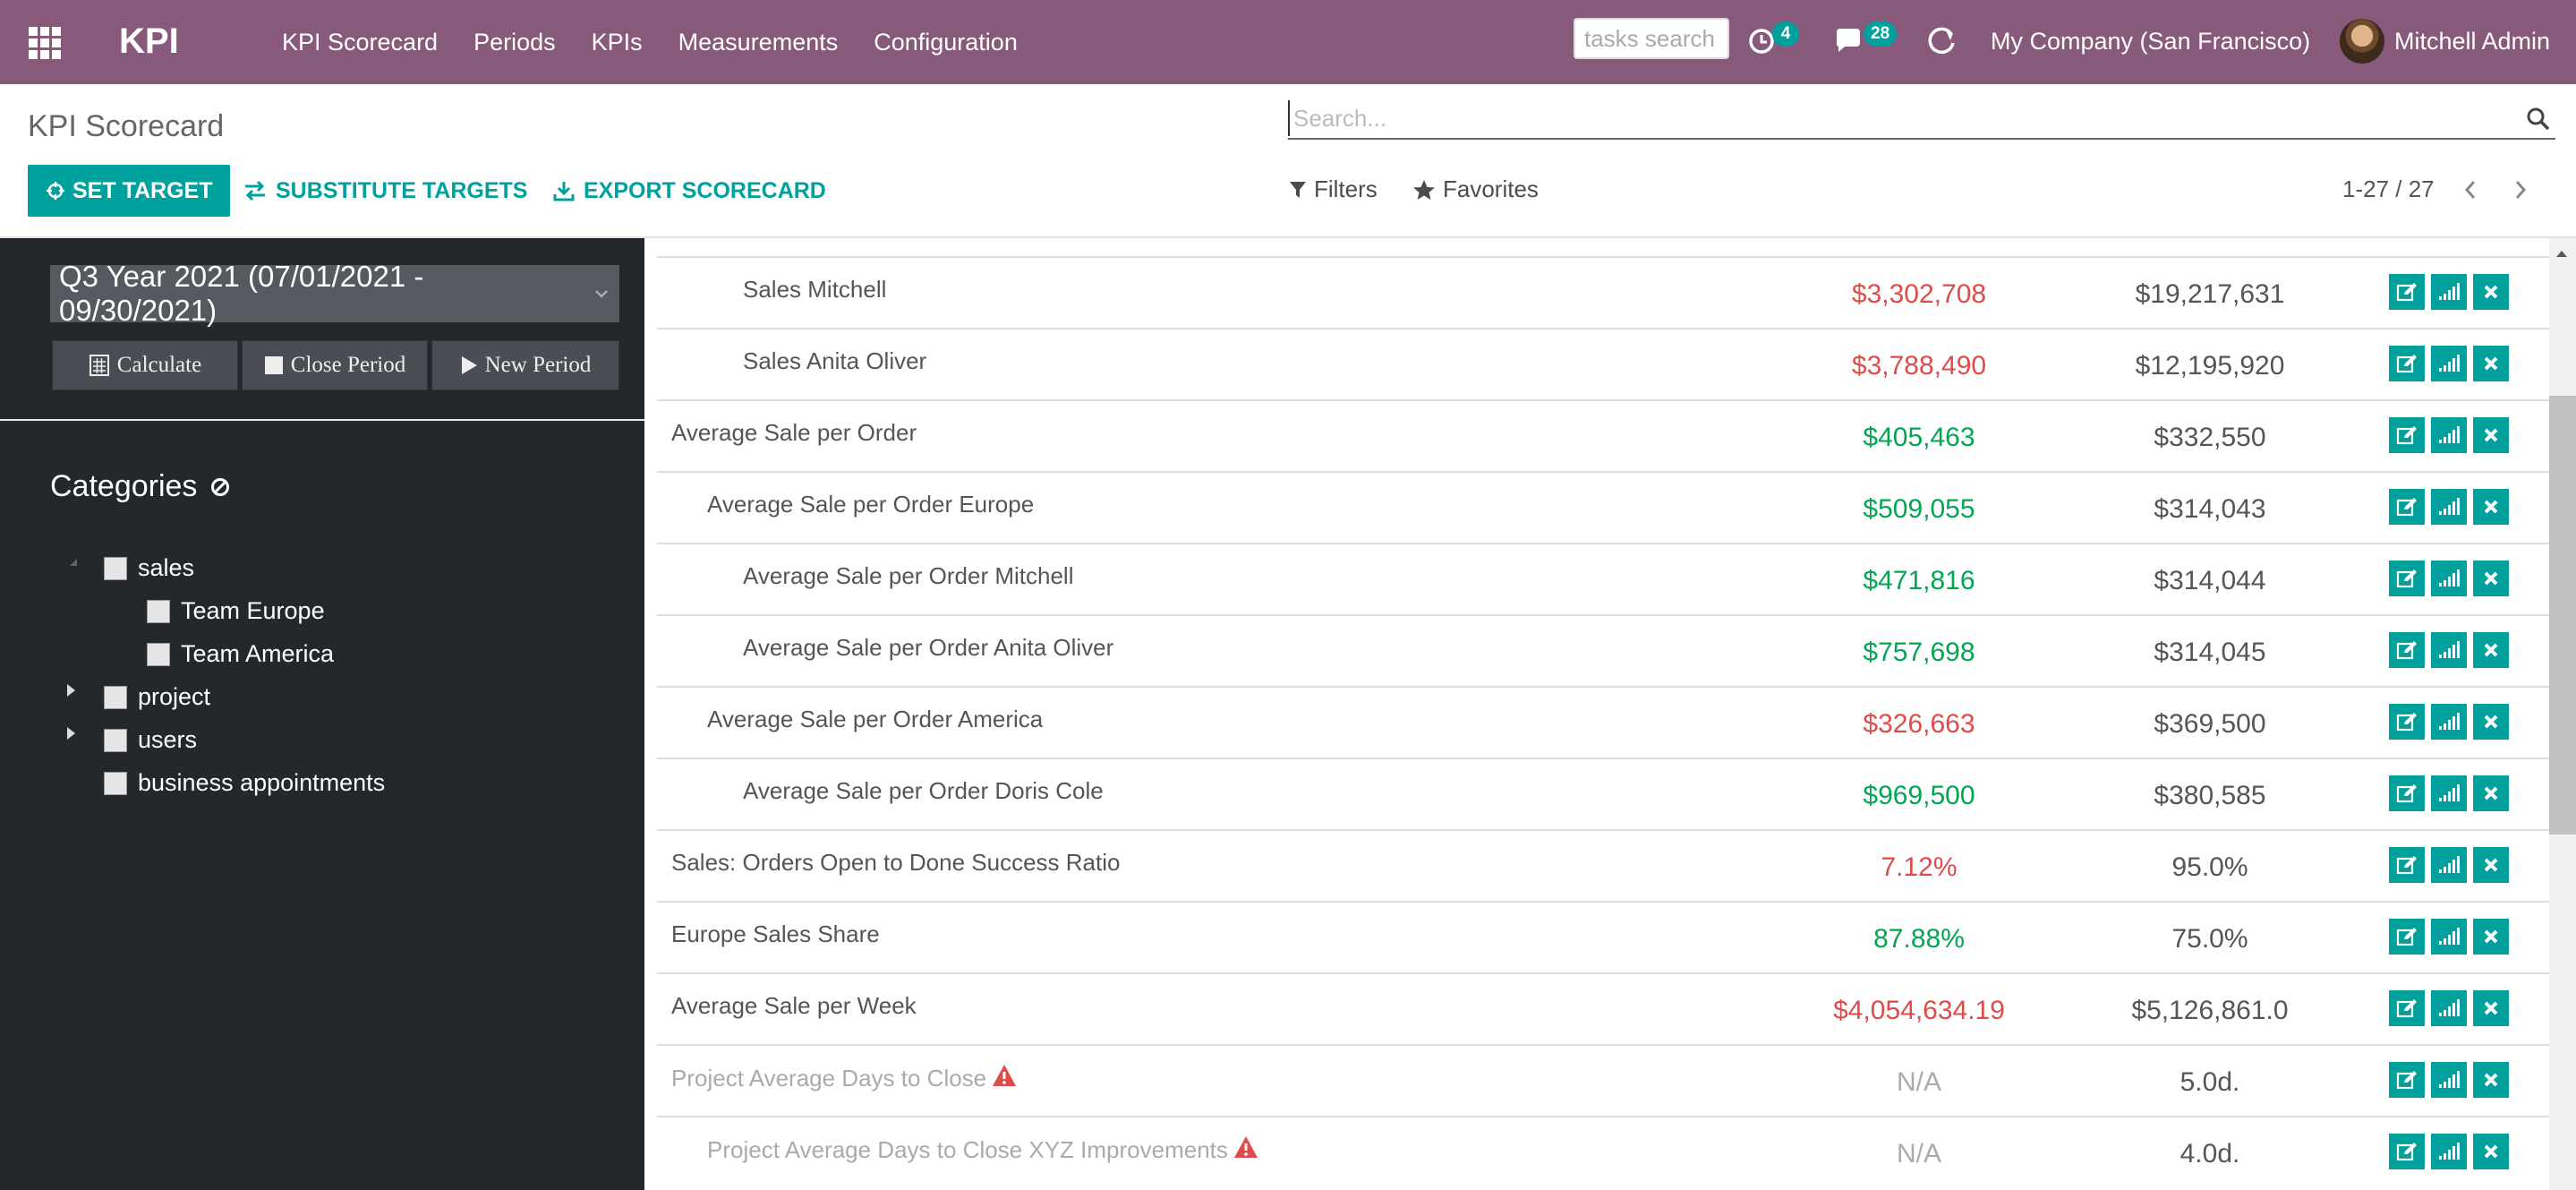 Image resolution: width=2576 pixels, height=1190 pixels. Describe the element at coordinates (149, 41) in the screenshot. I see `app-brand: KPI` at that location.